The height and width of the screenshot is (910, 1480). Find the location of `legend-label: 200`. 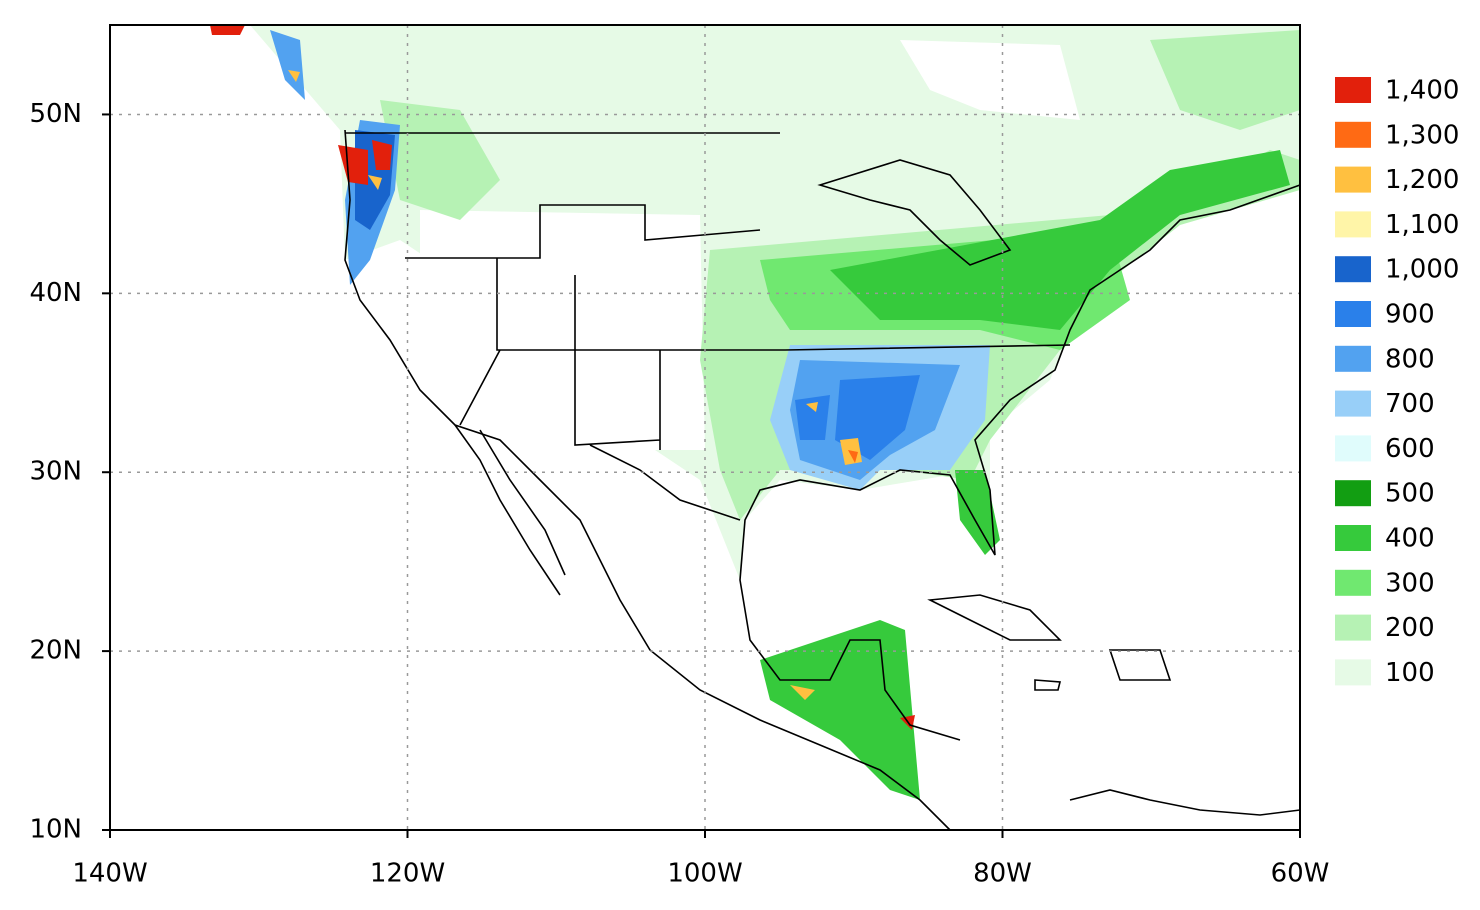

legend-label: 200 is located at coordinates (1410, 628).